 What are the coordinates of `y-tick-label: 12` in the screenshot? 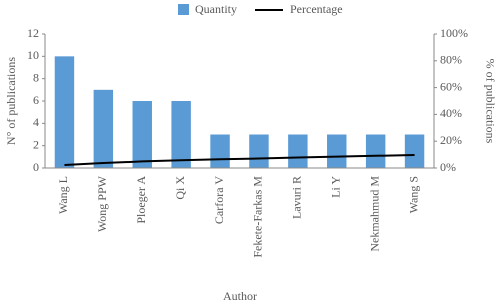 It's located at (33, 33).